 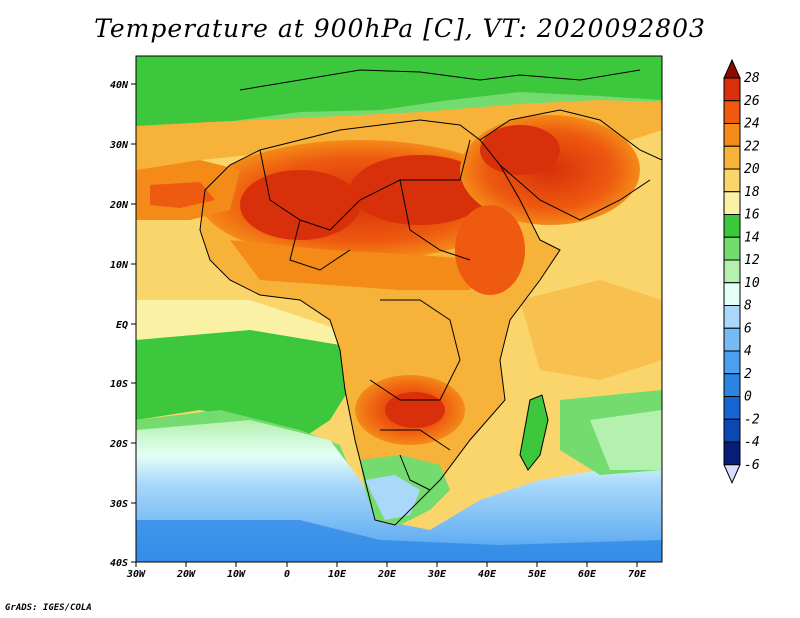 What do you see at coordinates (337, 574) in the screenshot?
I see `lon-tick-label: 10E` at bounding box center [337, 574].